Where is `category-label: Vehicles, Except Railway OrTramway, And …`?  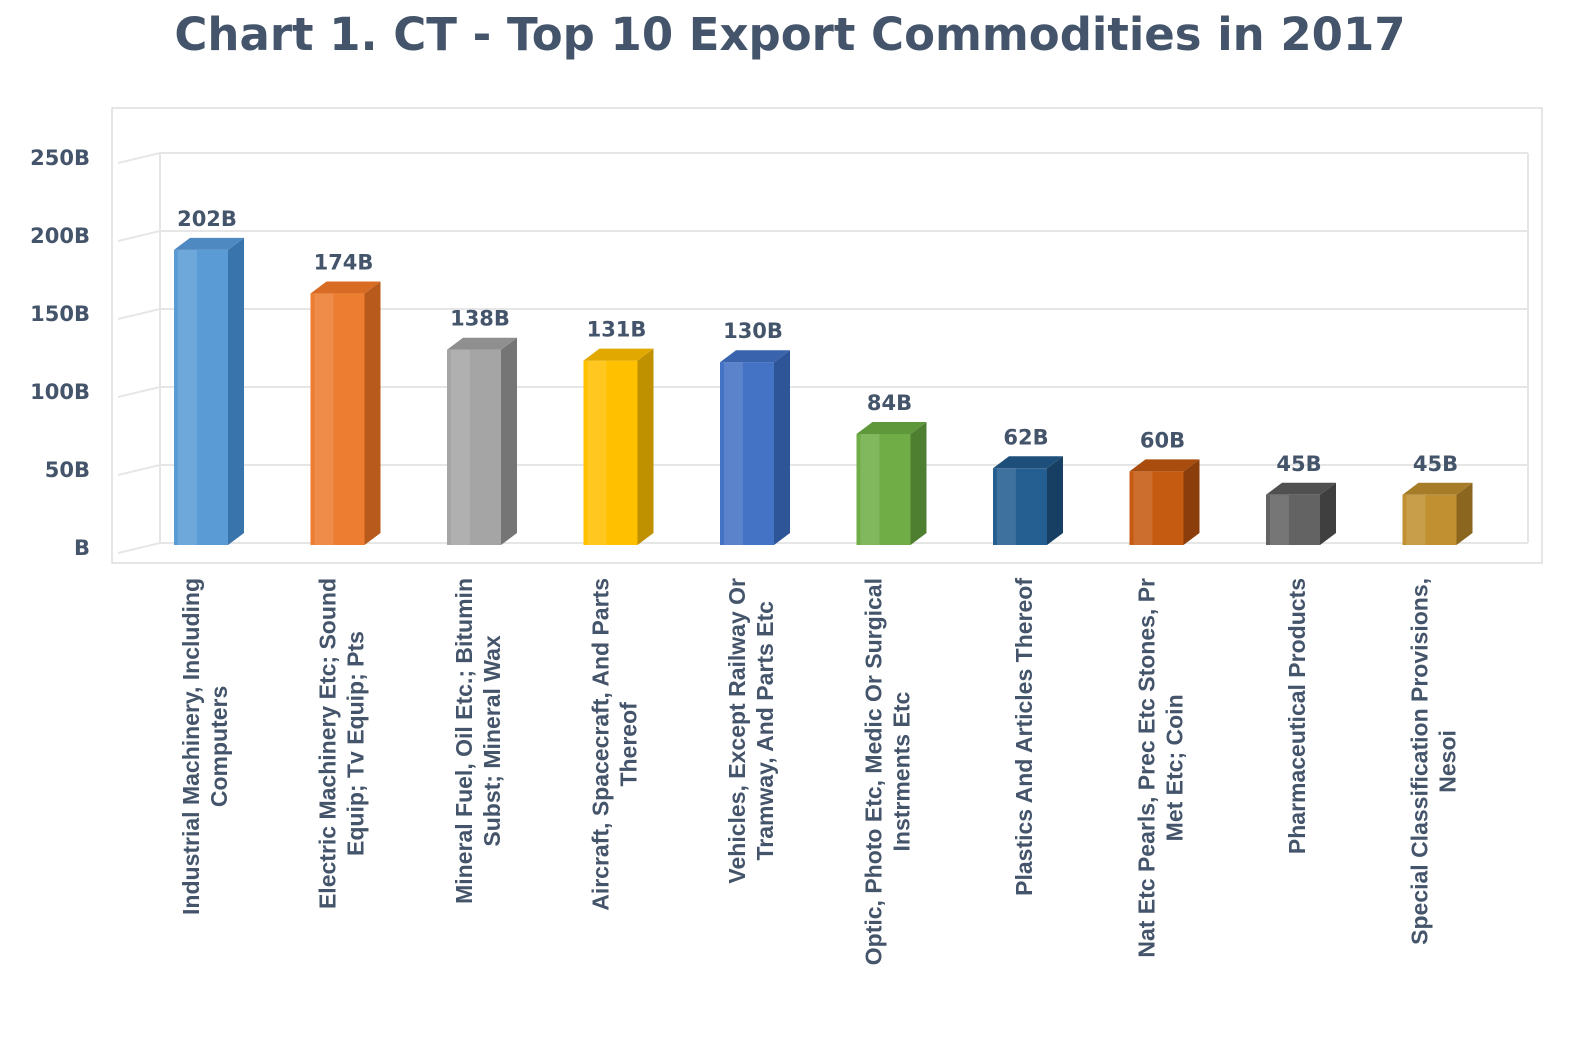
category-label: Vehicles, Except Railway OrTramway, And … is located at coordinates (751, 731).